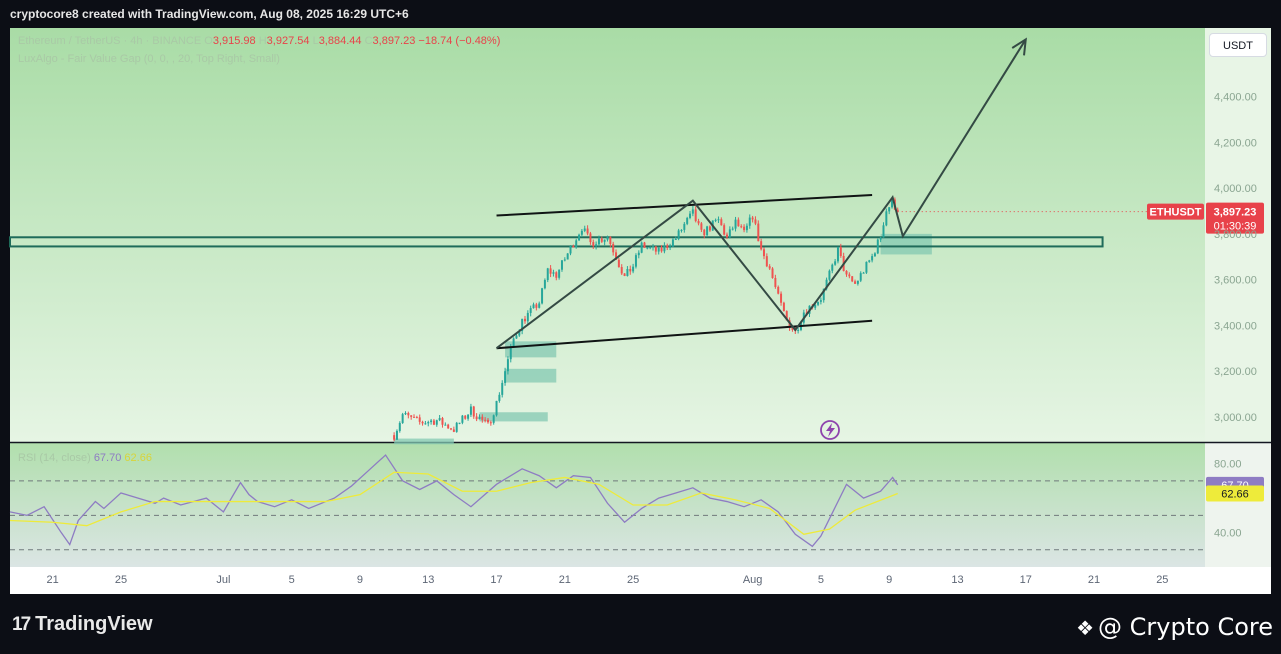  I want to click on rsi-legend-value: 67.70, so click(107, 458).